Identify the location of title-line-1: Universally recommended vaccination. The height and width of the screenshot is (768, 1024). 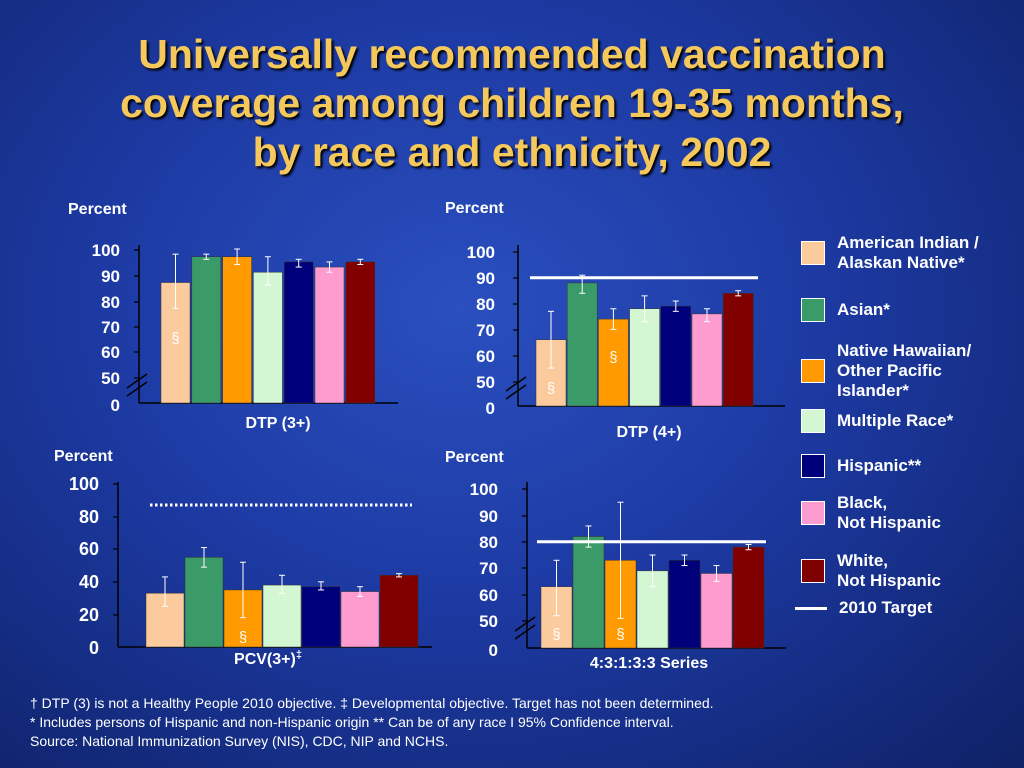
(512, 54).